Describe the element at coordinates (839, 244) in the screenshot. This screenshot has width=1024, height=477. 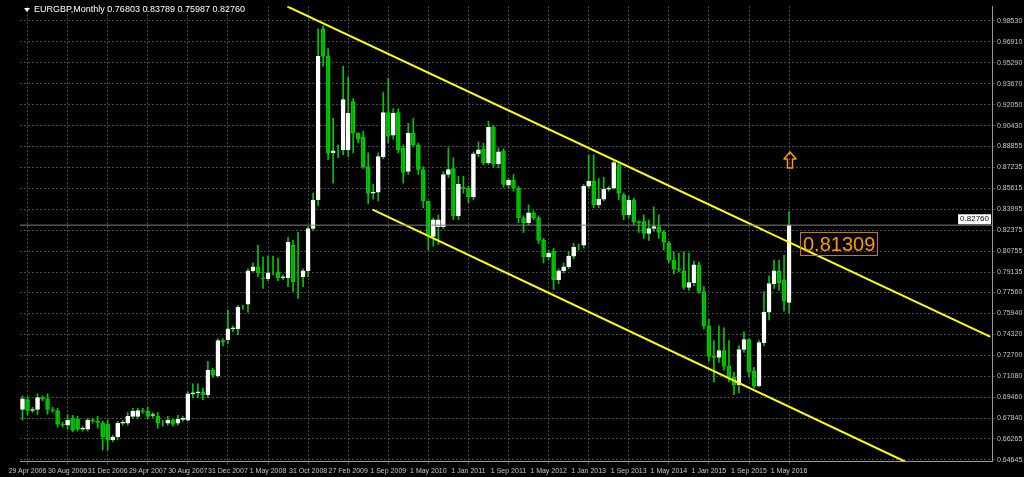
I see `annotation: 0.81309` at that location.